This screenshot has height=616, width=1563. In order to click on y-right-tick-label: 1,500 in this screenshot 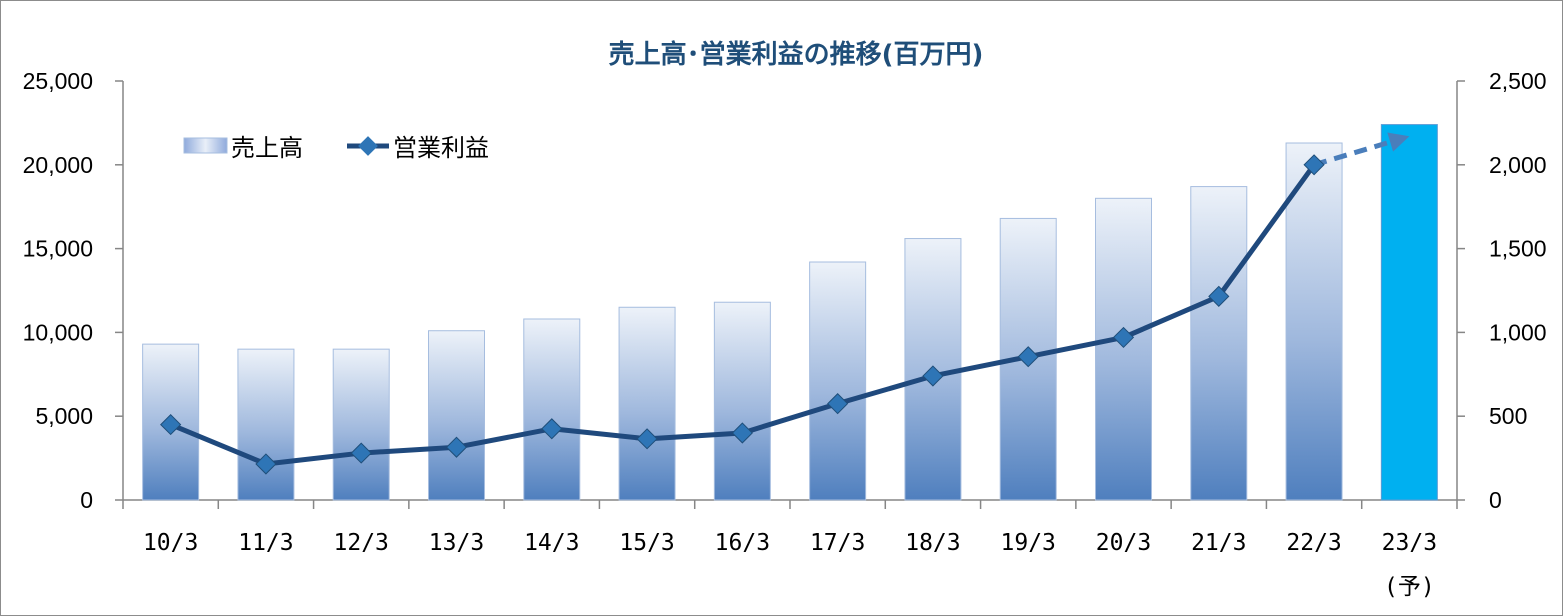, I will do `click(1518, 249)`.